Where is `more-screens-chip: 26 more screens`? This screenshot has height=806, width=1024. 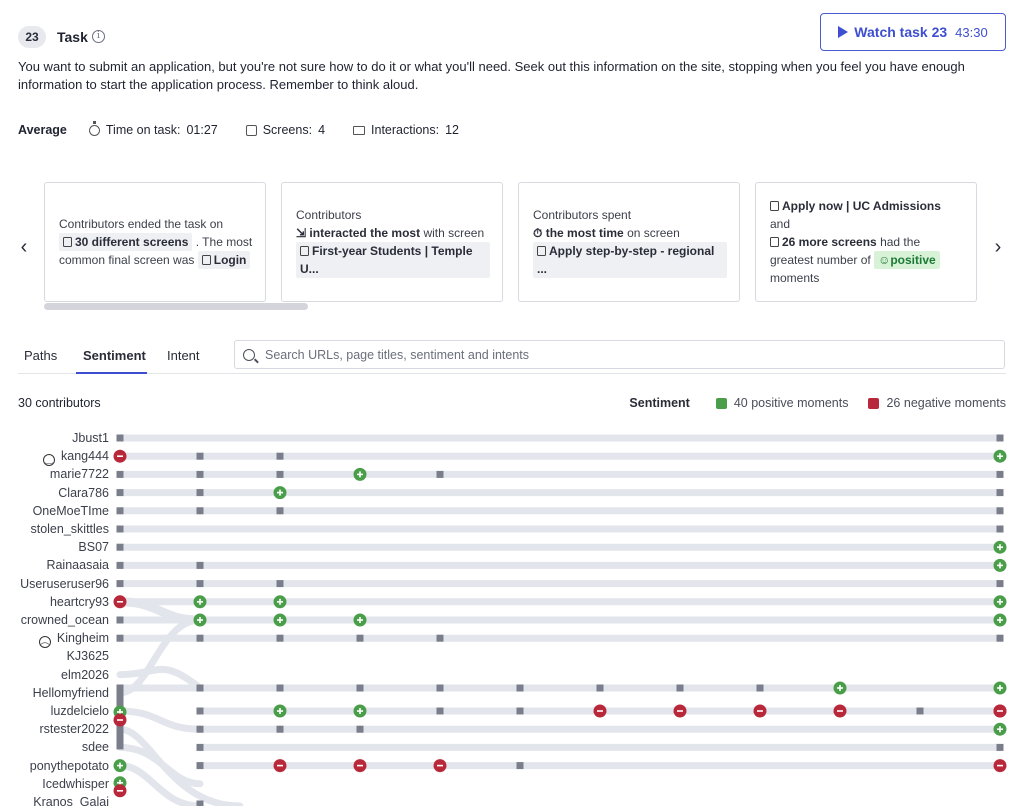
more-screens-chip: 26 more screens is located at coordinates (823, 242).